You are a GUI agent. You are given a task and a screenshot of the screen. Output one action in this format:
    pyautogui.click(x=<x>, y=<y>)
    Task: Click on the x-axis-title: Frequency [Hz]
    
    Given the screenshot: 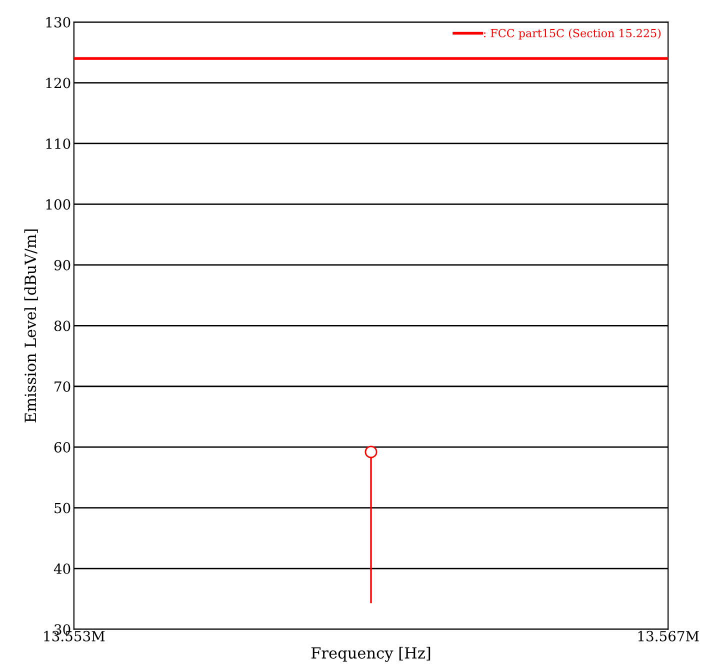 What is the action you would take?
    pyautogui.click(x=370, y=654)
    